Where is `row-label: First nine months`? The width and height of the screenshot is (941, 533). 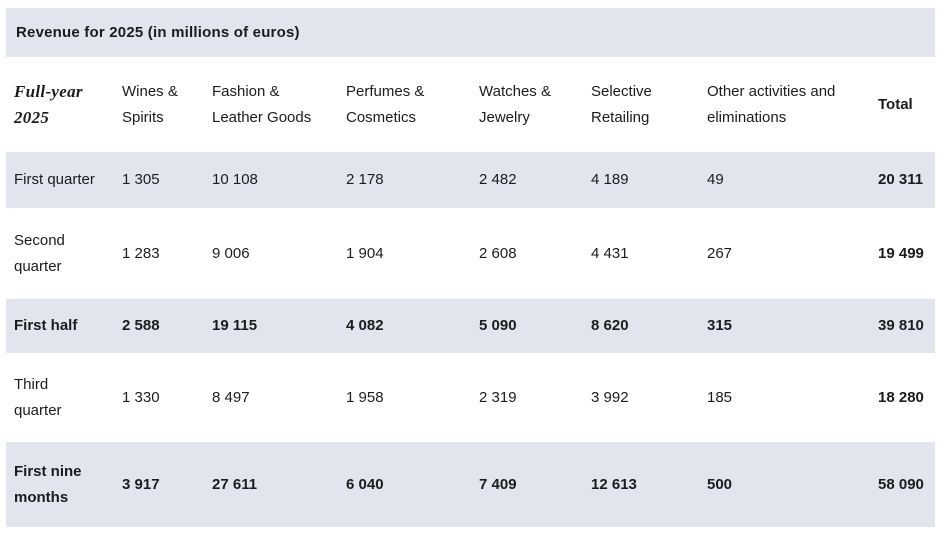
row-label: First nine months is located at coordinates (48, 484).